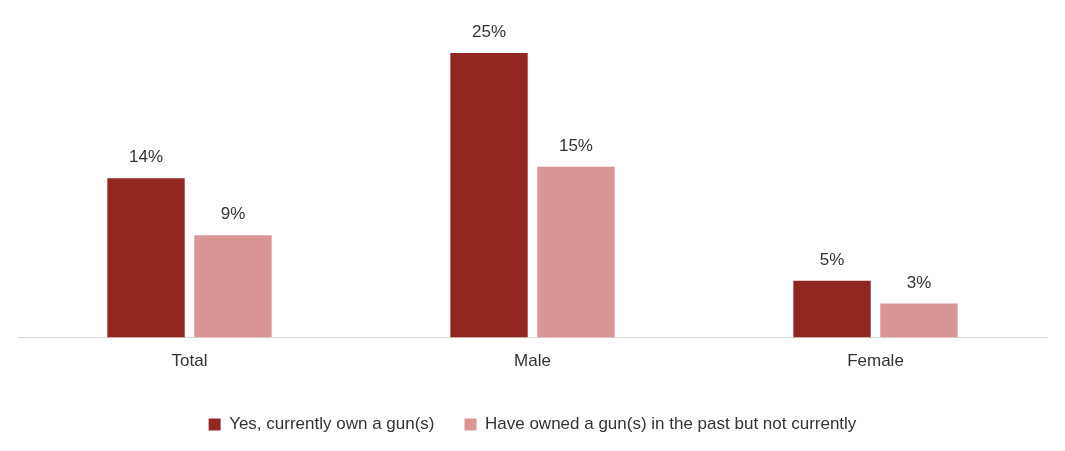 The height and width of the screenshot is (451, 1065). Describe the element at coordinates (532, 361) in the screenshot. I see `x-tick-label: Male` at that location.